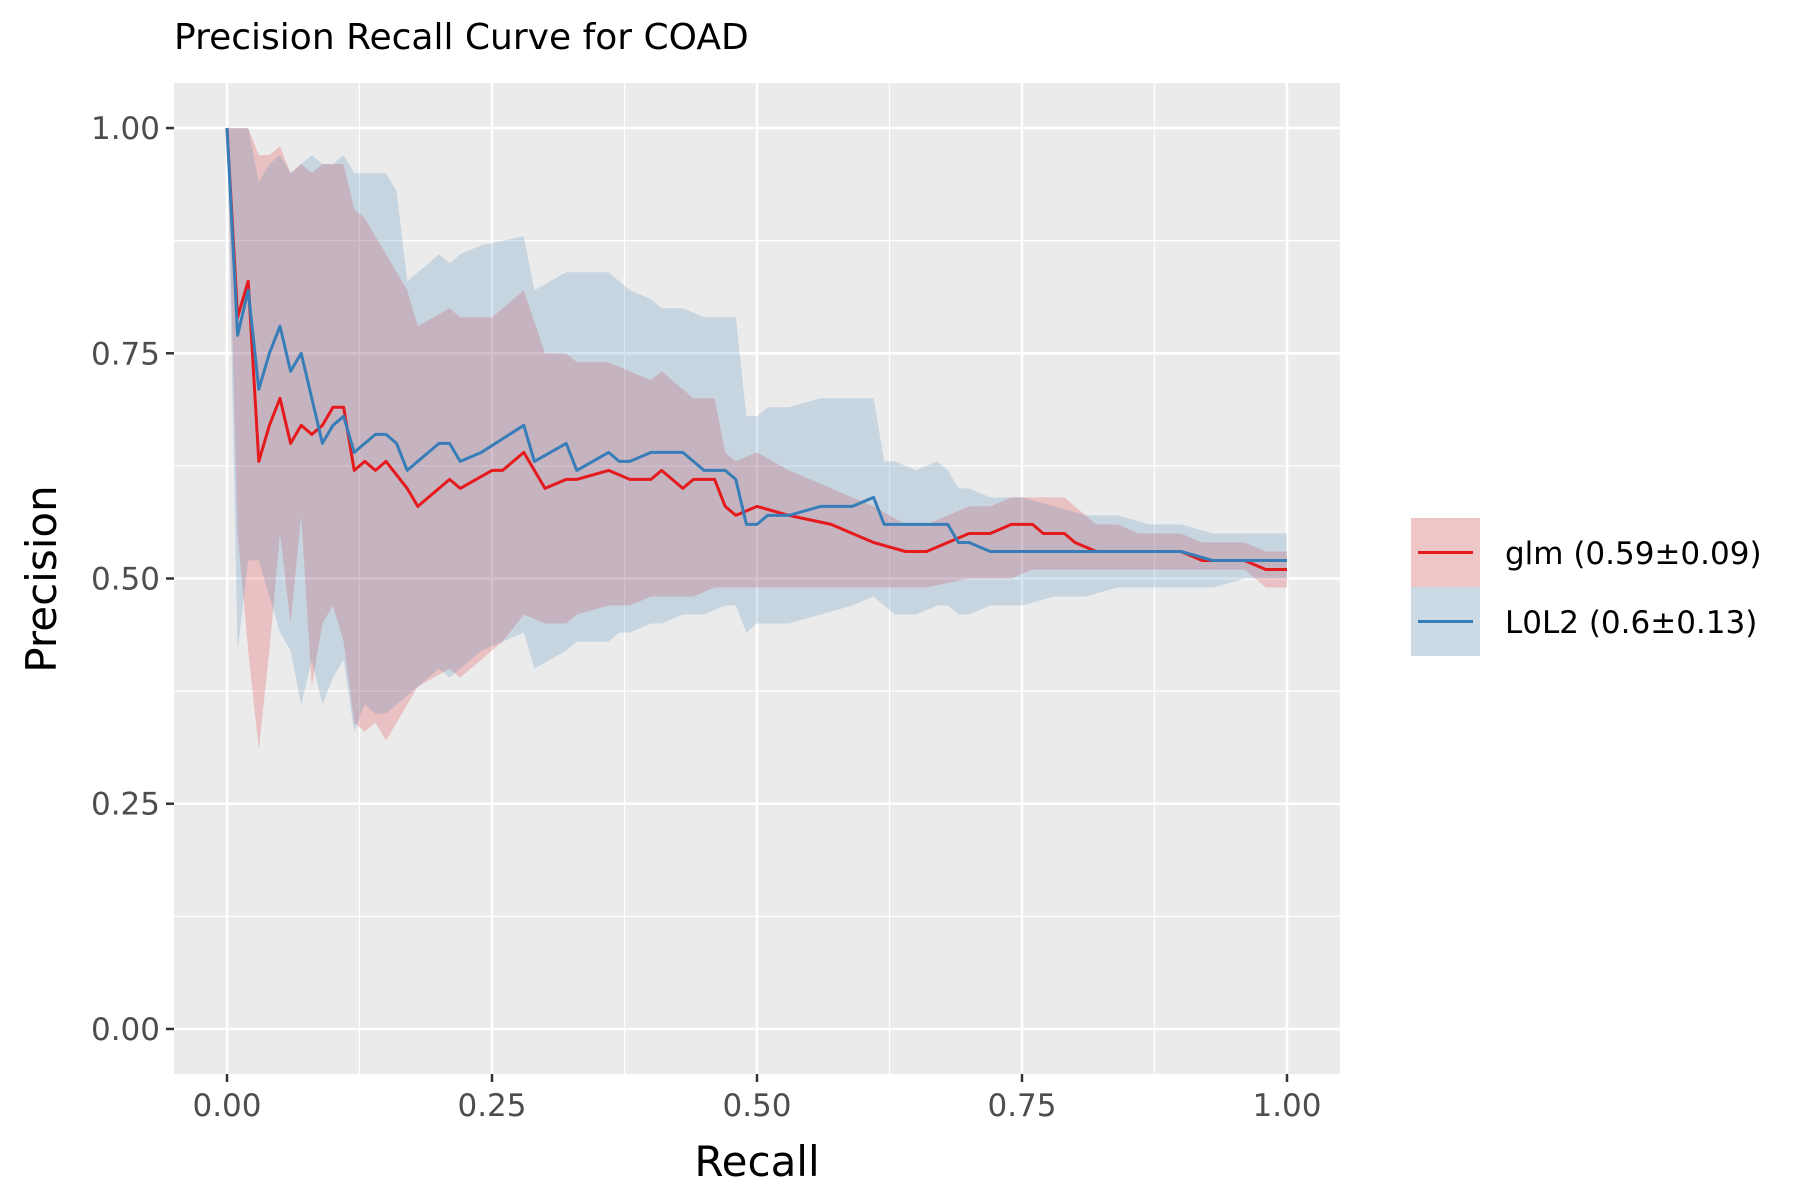  What do you see at coordinates (1631, 623) in the screenshot?
I see `legend-label: L0L2 (0.6±0.13)` at bounding box center [1631, 623].